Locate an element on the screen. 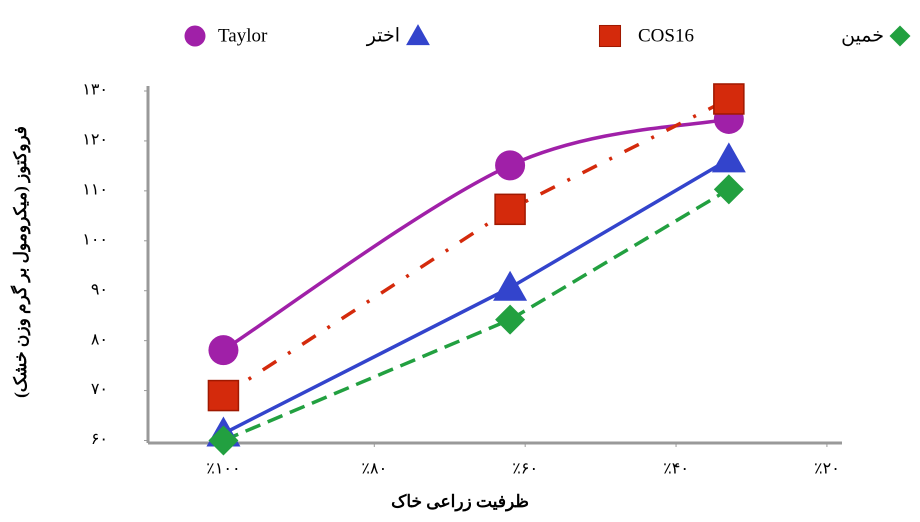 The image size is (920, 522). y-tick-label: ۶۰ is located at coordinates (99, 439).